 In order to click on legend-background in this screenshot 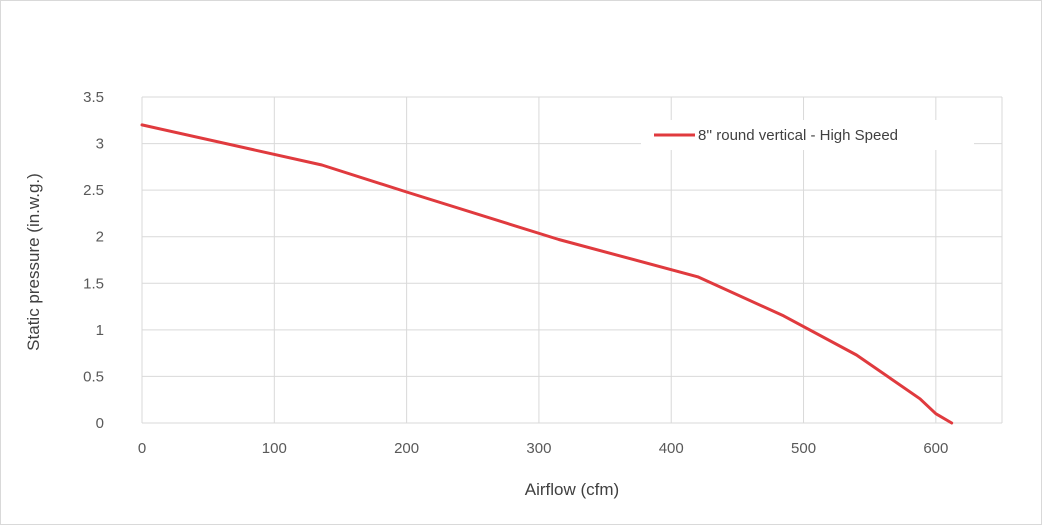, I will do `click(807, 135)`.